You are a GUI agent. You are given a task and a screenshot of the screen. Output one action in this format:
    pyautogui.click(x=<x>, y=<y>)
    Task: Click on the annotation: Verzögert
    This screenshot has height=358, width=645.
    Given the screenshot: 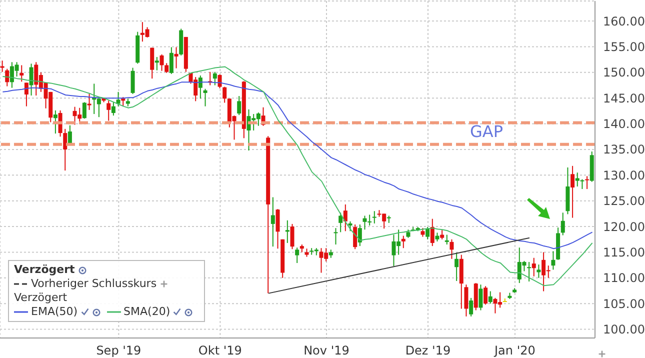 What is the action you would take?
    pyautogui.click(x=41, y=298)
    